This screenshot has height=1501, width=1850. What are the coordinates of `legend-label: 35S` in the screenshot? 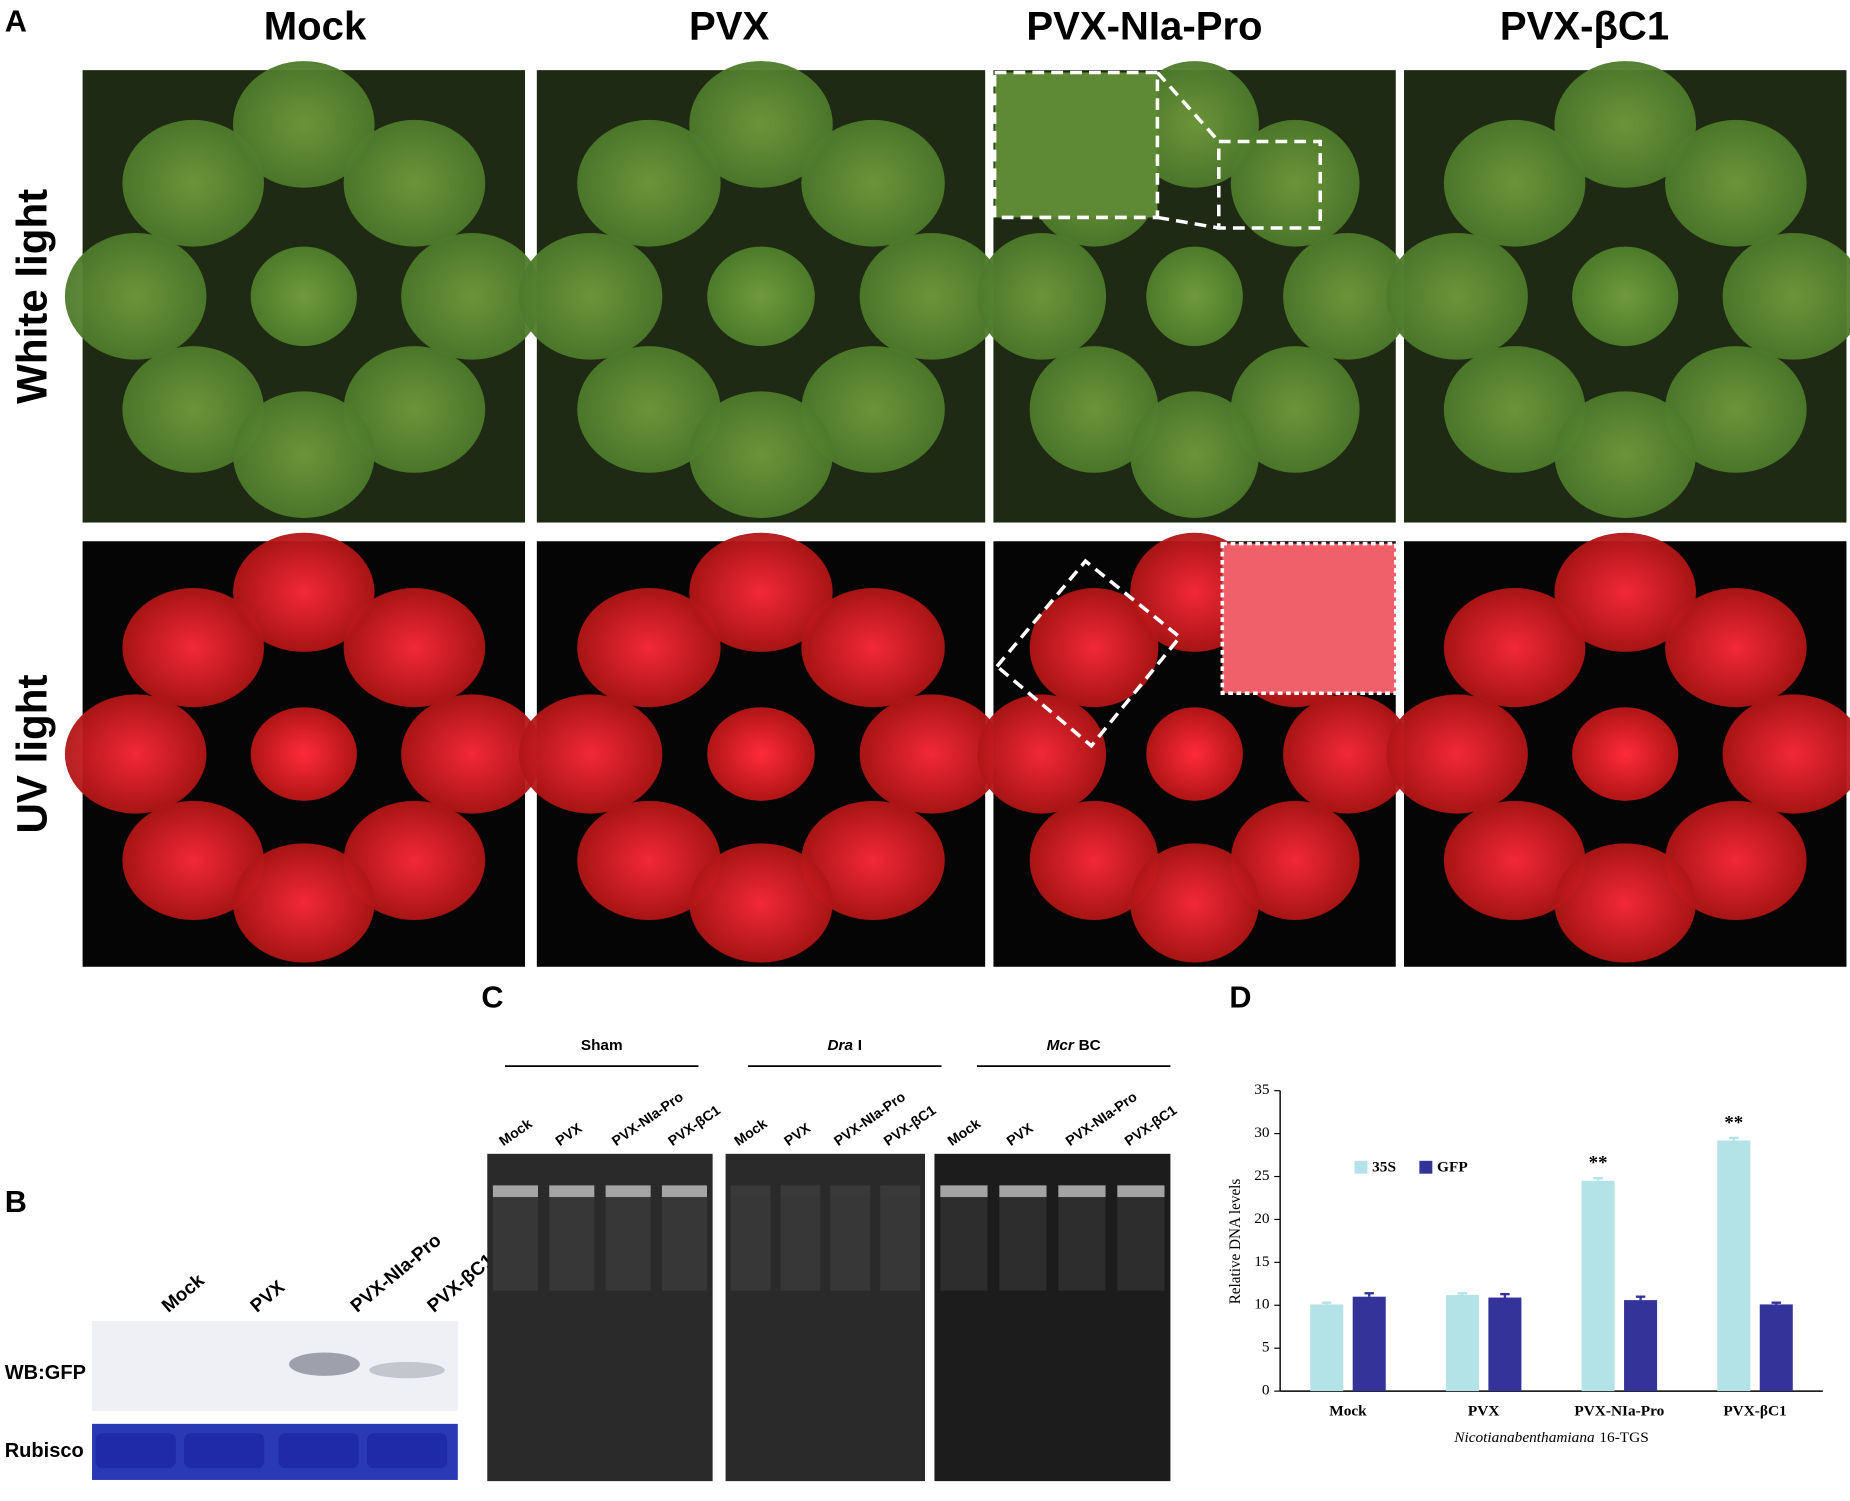 It's located at (1384, 1166).